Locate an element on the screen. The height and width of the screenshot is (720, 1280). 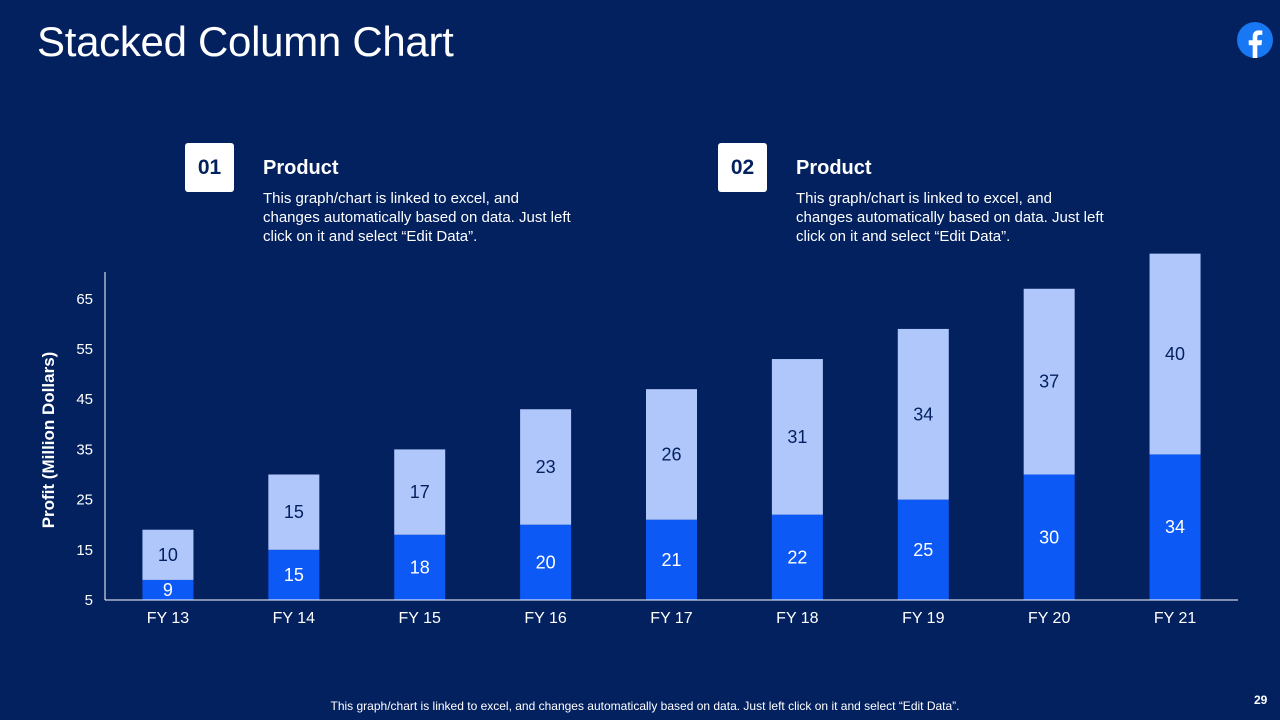
x-tick-label: FY 17 is located at coordinates (671, 618).